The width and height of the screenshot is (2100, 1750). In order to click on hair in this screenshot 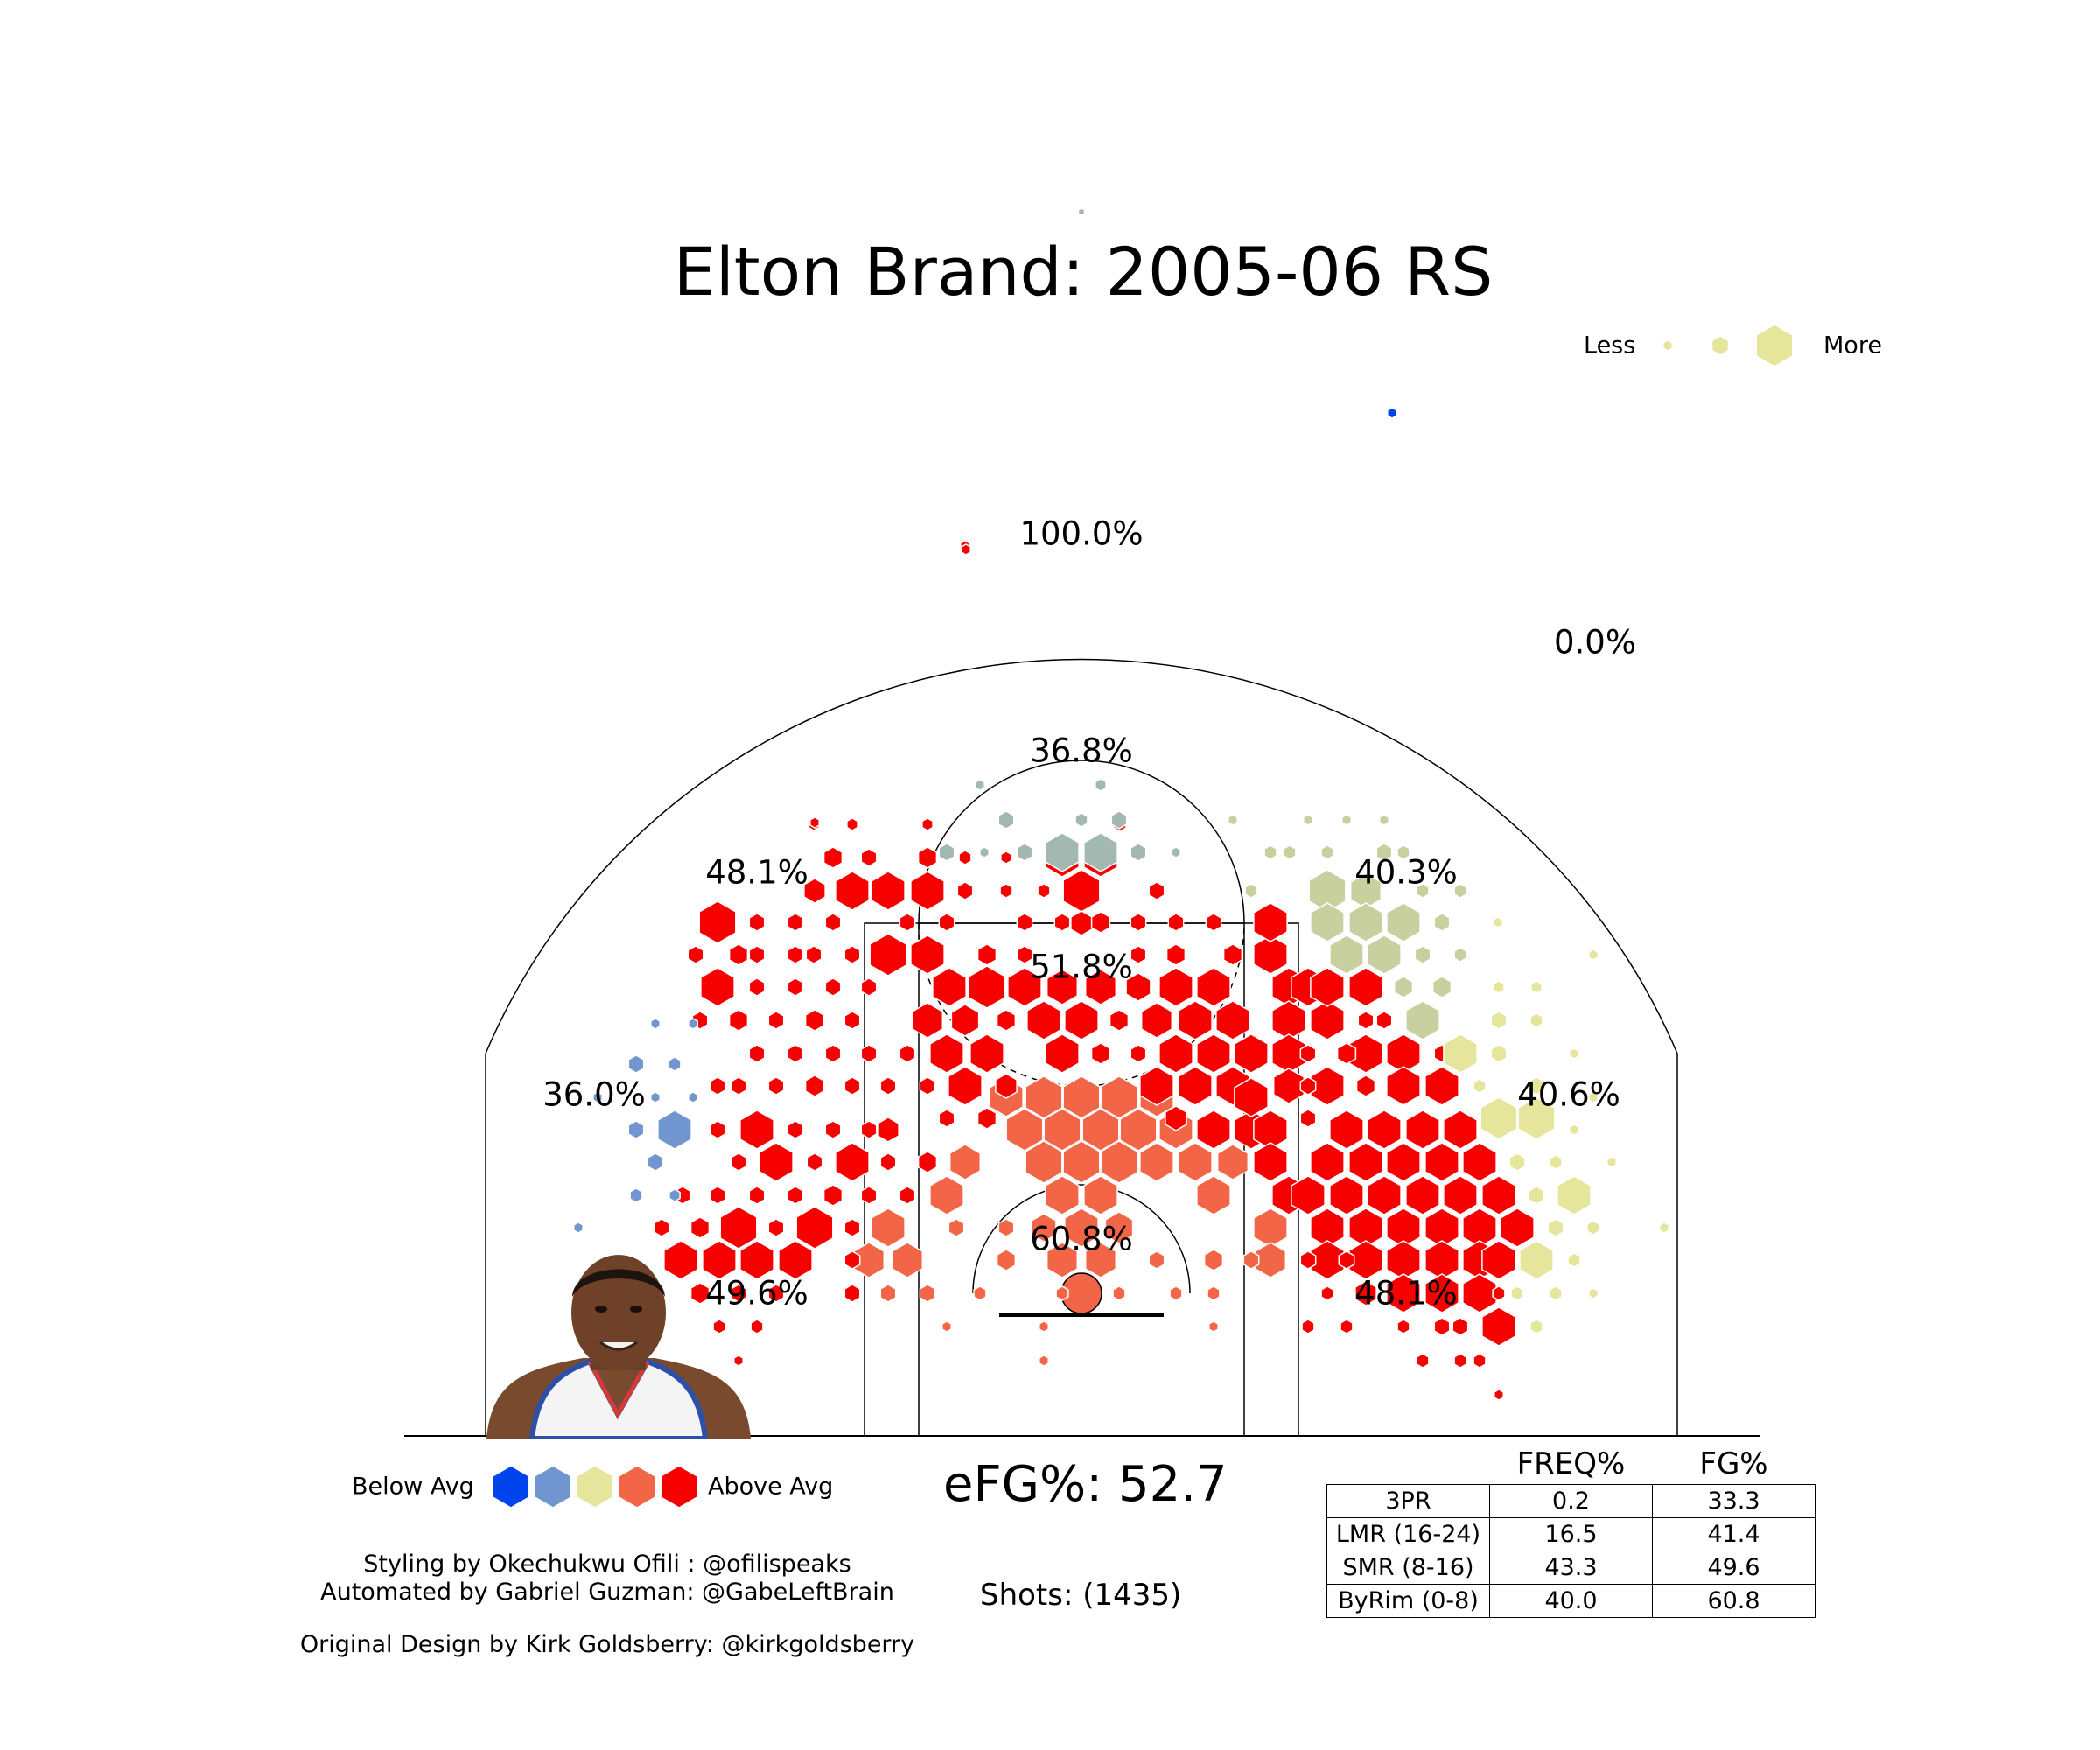, I will do `click(618, 1283)`.